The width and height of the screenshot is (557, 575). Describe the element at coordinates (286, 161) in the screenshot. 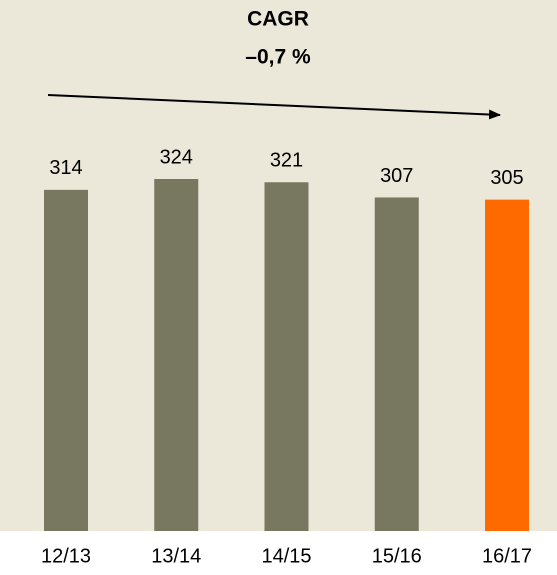

I see `data-label: 321` at that location.